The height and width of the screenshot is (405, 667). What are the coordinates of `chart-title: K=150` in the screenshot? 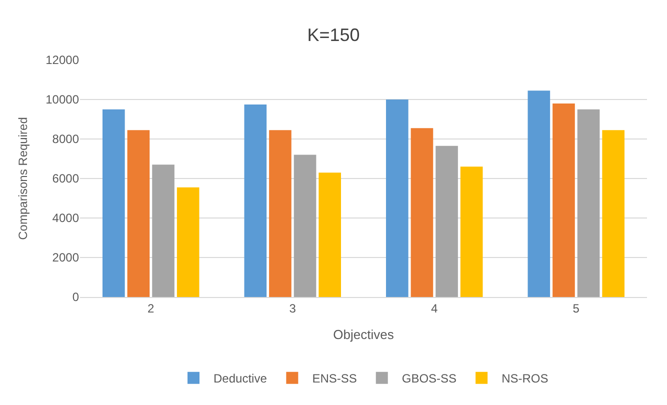 It's located at (333, 34).